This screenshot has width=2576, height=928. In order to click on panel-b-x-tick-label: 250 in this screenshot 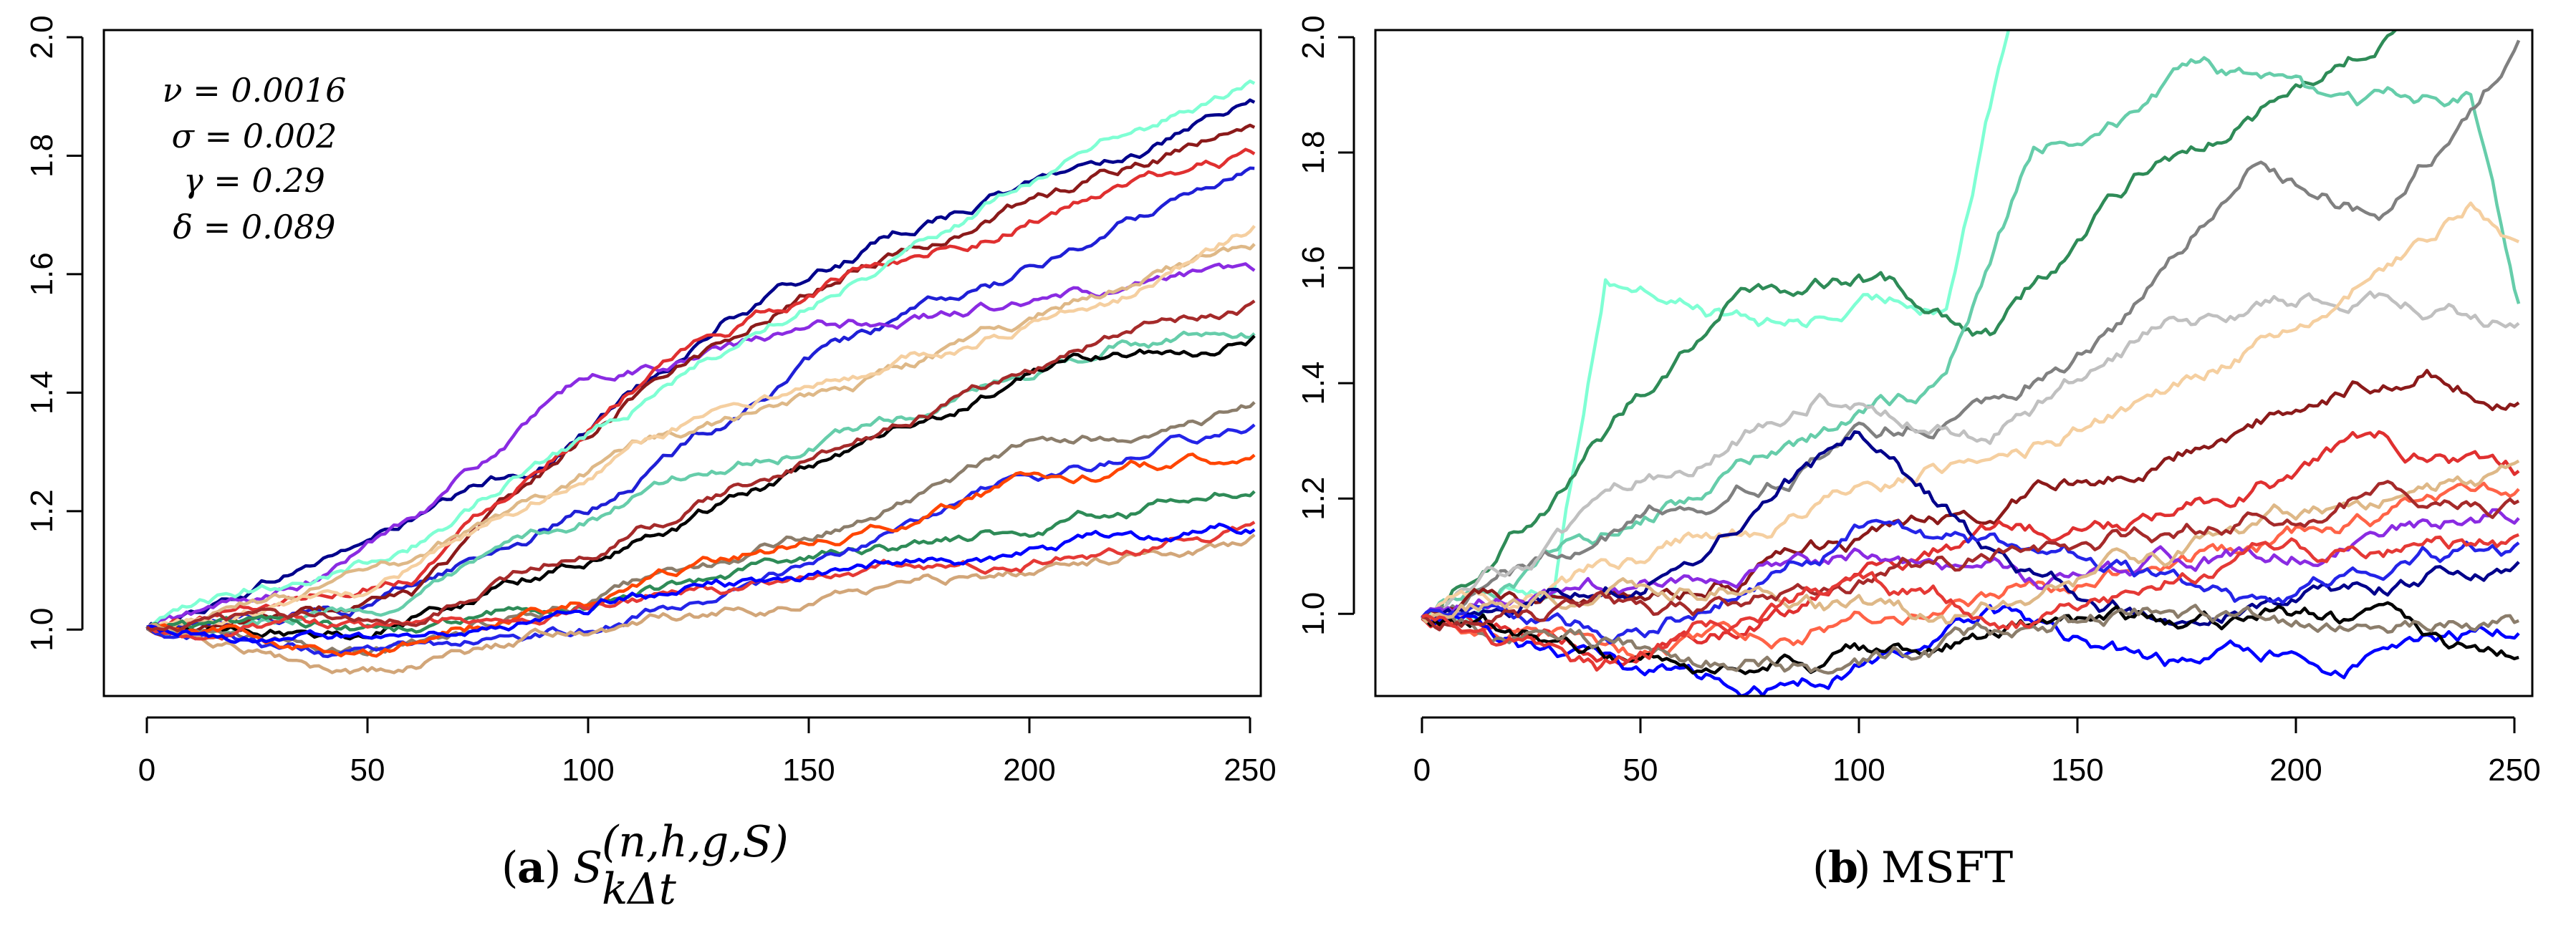, I will do `click(2514, 770)`.